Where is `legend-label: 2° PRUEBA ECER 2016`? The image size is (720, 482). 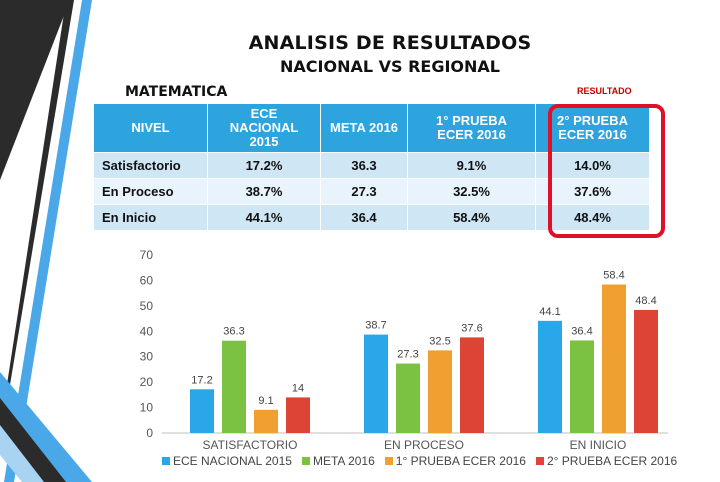 legend-label: 2° PRUEBA ECER 2016 is located at coordinates (612, 461).